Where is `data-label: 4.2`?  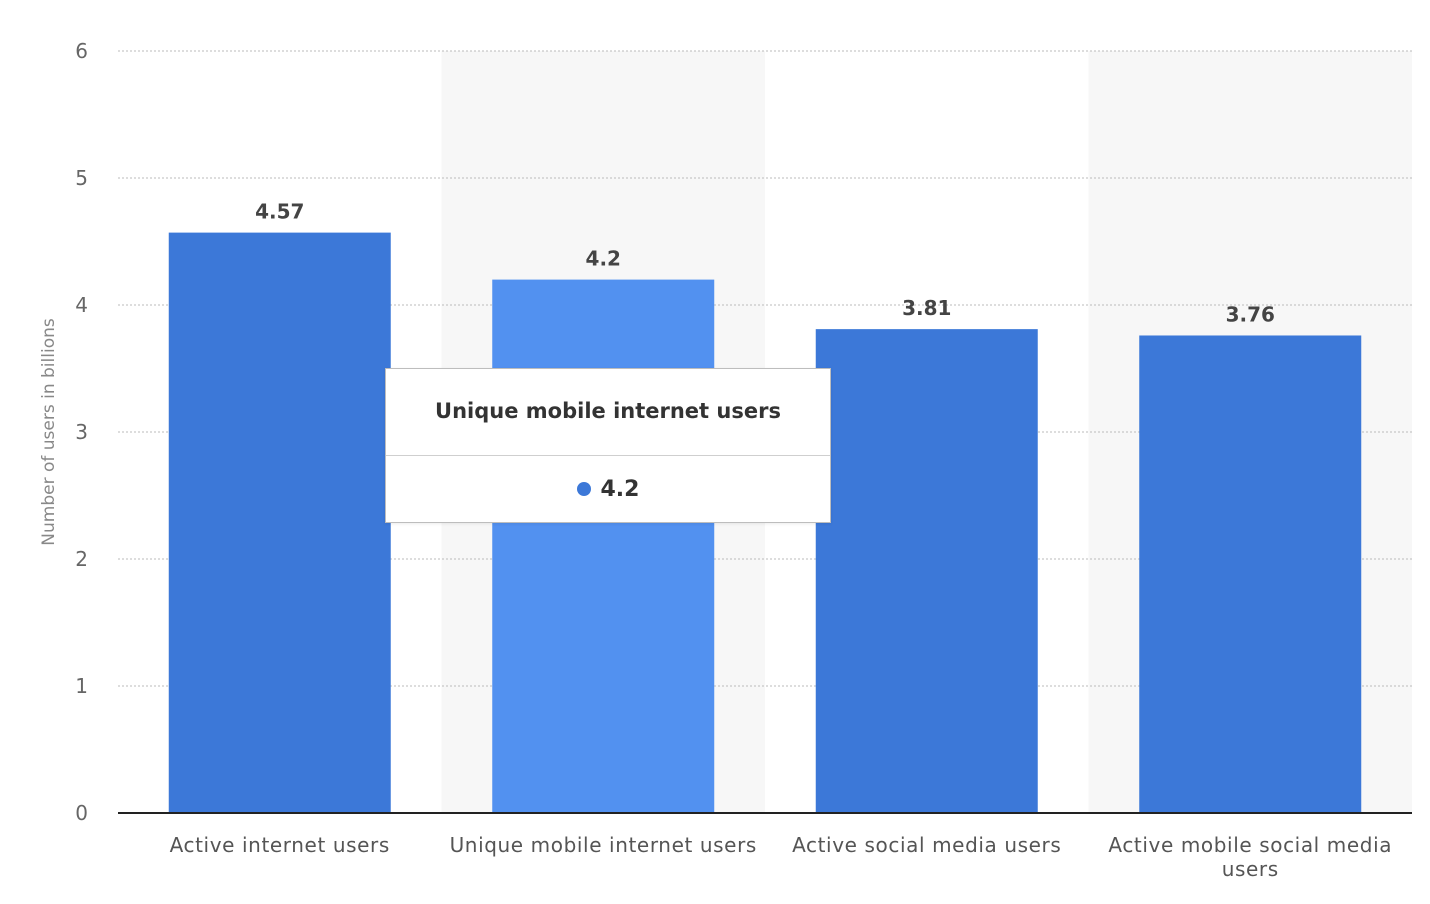 data-label: 4.2 is located at coordinates (603, 259).